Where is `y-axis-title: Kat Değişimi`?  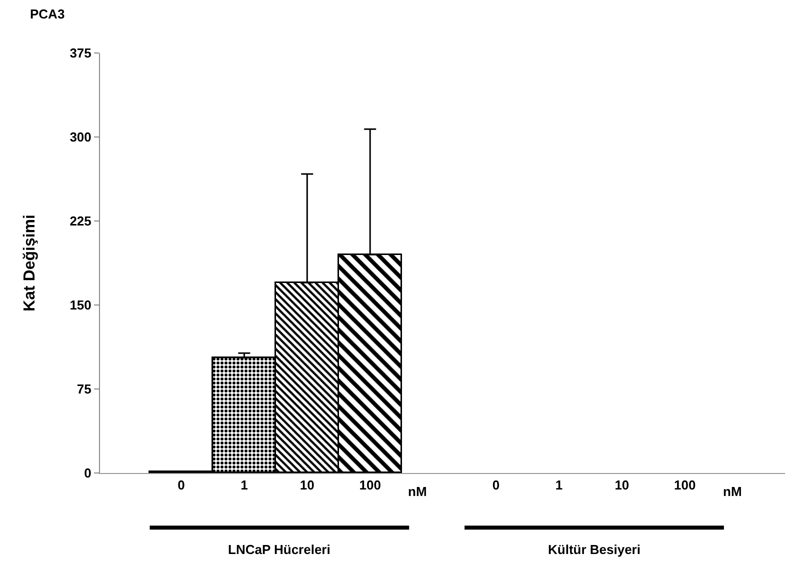
y-axis-title: Kat Değişimi is located at coordinates (30, 263).